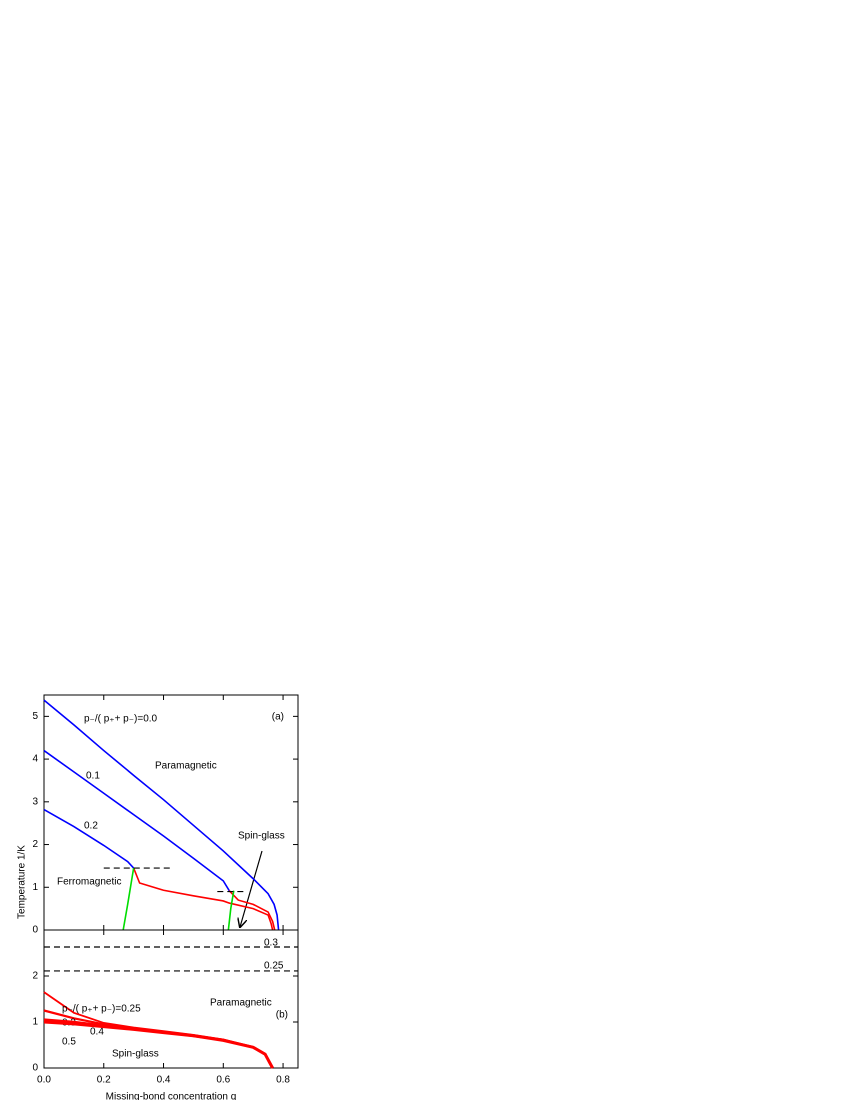  Describe the element at coordinates (101, 1009) in the screenshot. I see `curve-label: p₋/( p₊+ p₋)=0.25` at that location.